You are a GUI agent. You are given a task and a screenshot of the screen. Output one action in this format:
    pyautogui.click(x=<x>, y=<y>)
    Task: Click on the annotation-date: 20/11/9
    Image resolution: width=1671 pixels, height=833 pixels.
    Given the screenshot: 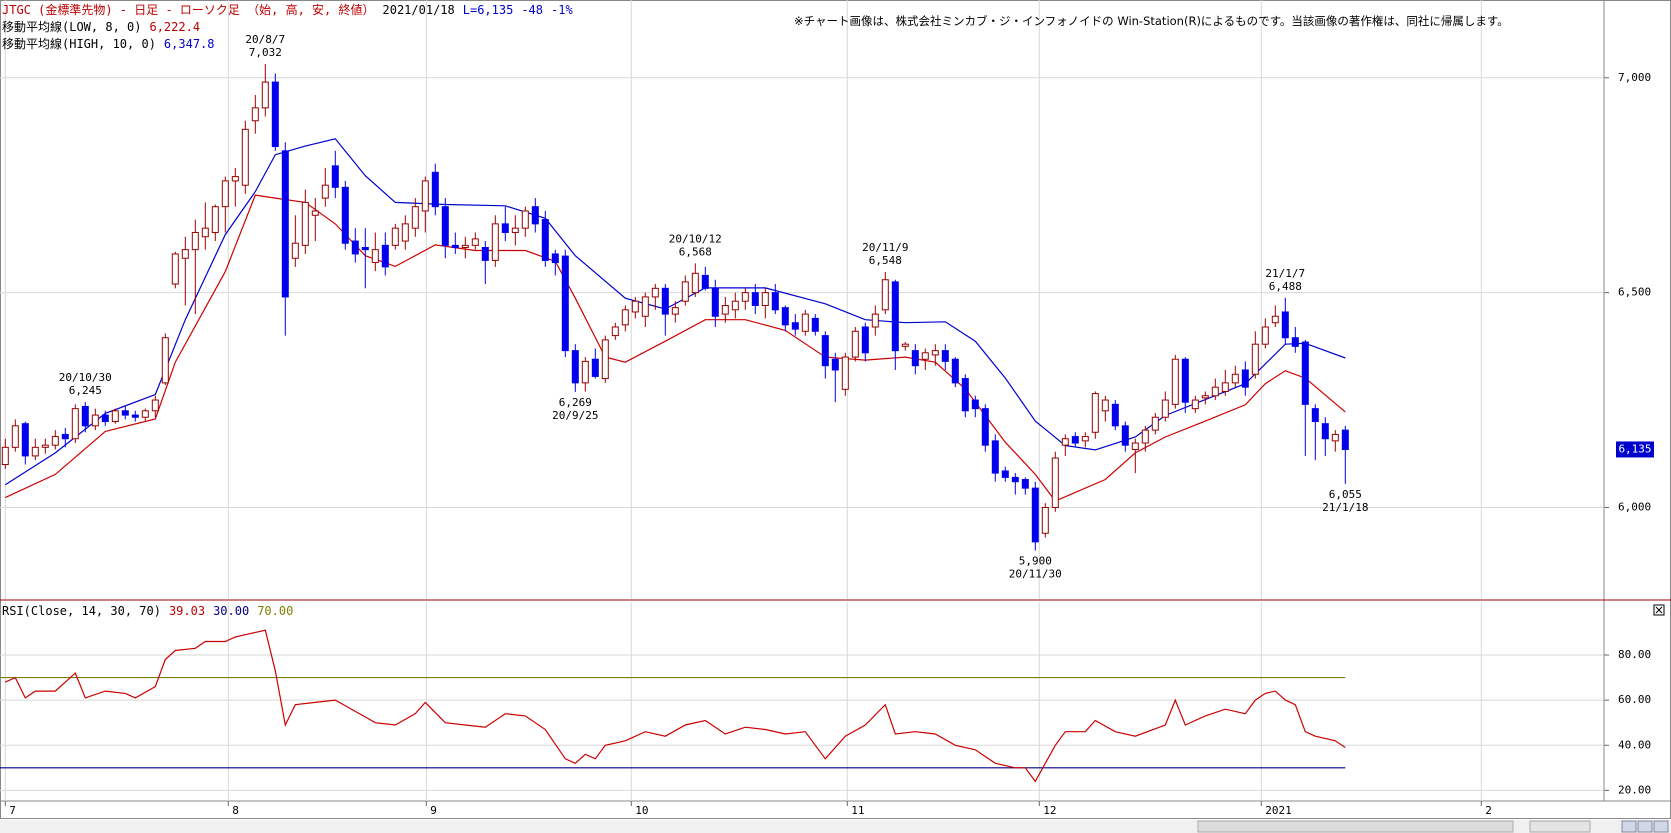 What is the action you would take?
    pyautogui.click(x=885, y=247)
    